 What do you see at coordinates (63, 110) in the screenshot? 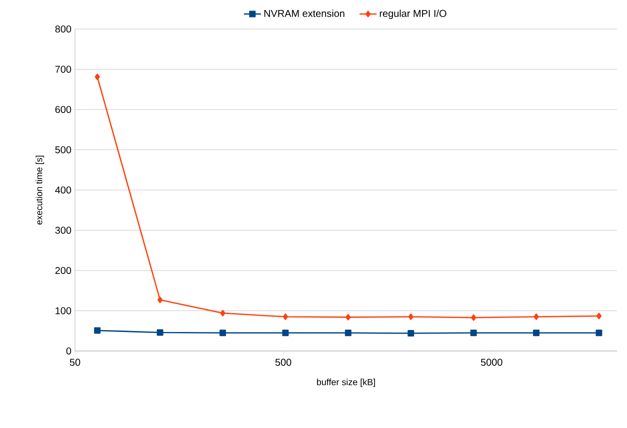
I see `y-tick-label: 600` at bounding box center [63, 110].